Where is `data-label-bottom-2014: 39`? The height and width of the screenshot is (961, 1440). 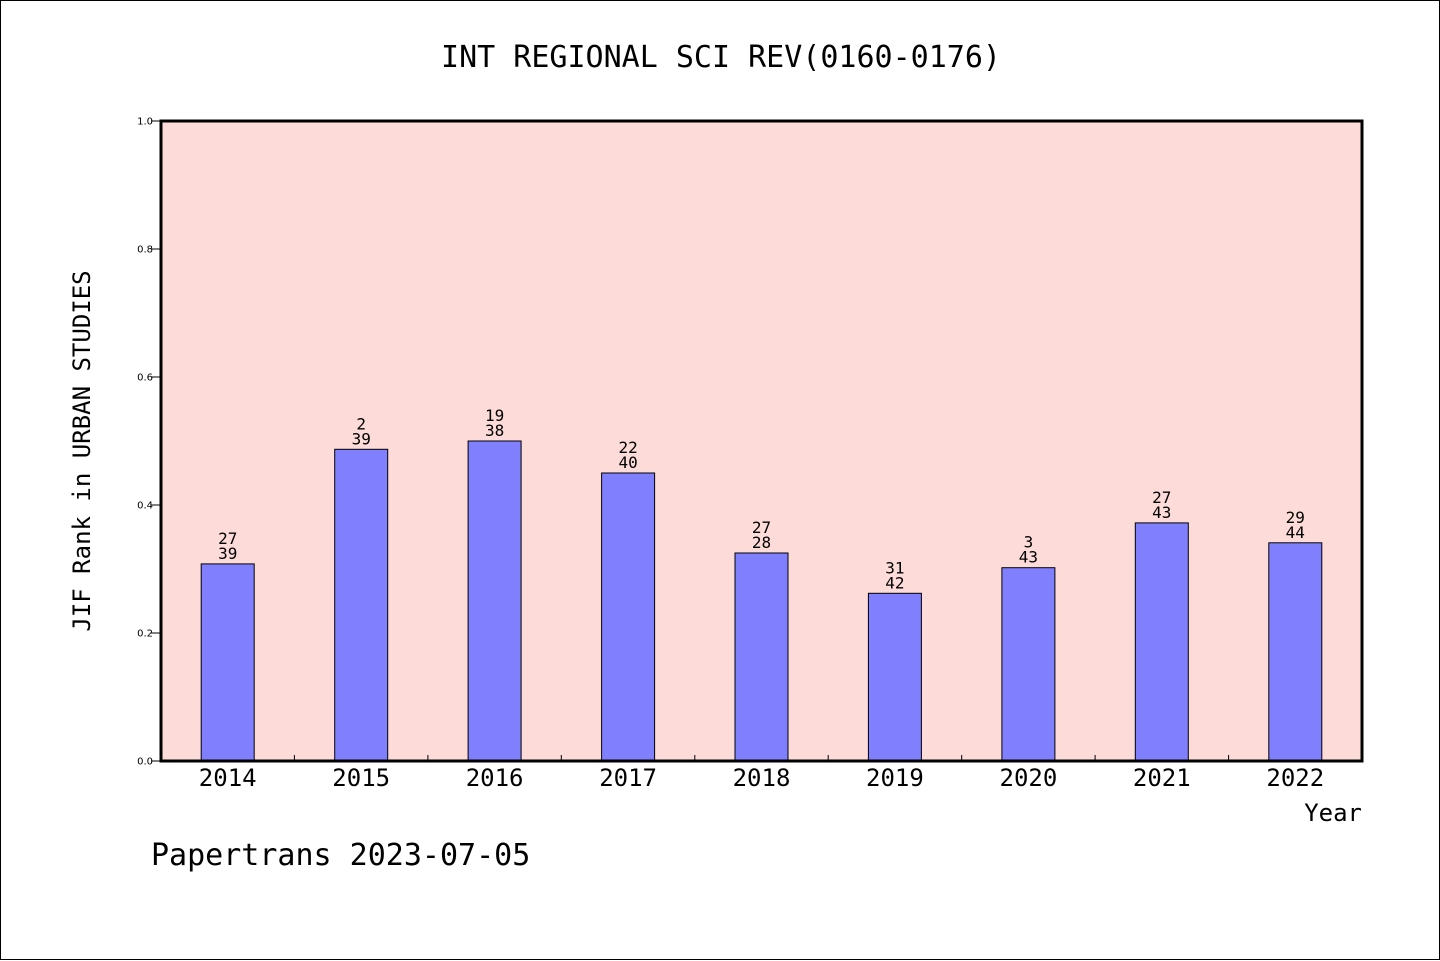 data-label-bottom-2014: 39 is located at coordinates (227, 553).